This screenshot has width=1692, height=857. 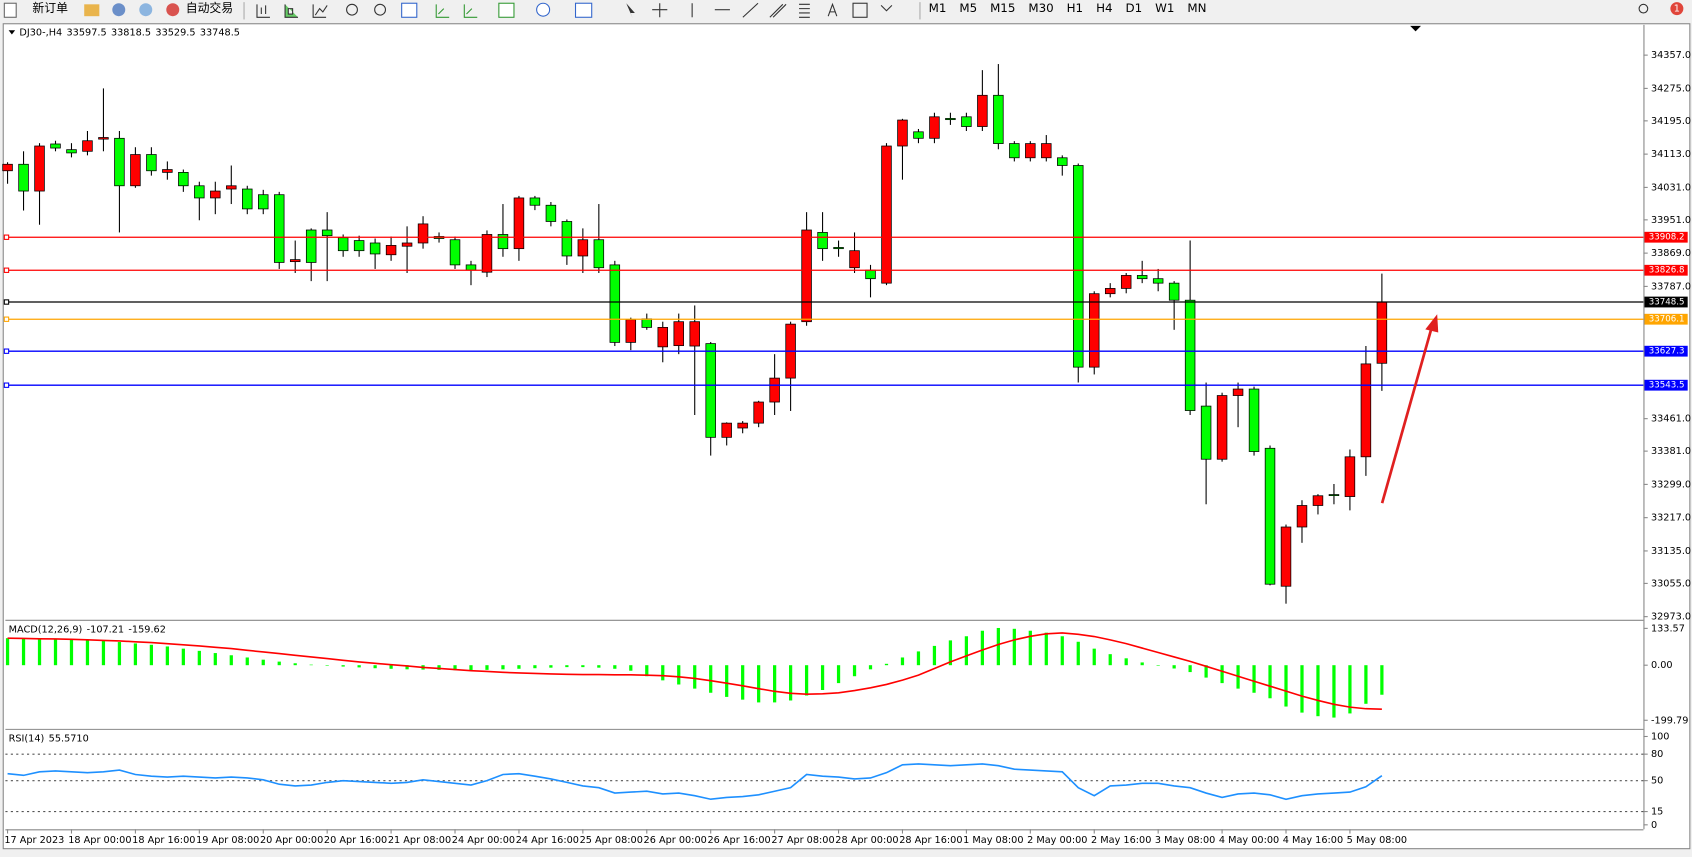 What do you see at coordinates (352, 9) in the screenshot?
I see `zoom-in` at bounding box center [352, 9].